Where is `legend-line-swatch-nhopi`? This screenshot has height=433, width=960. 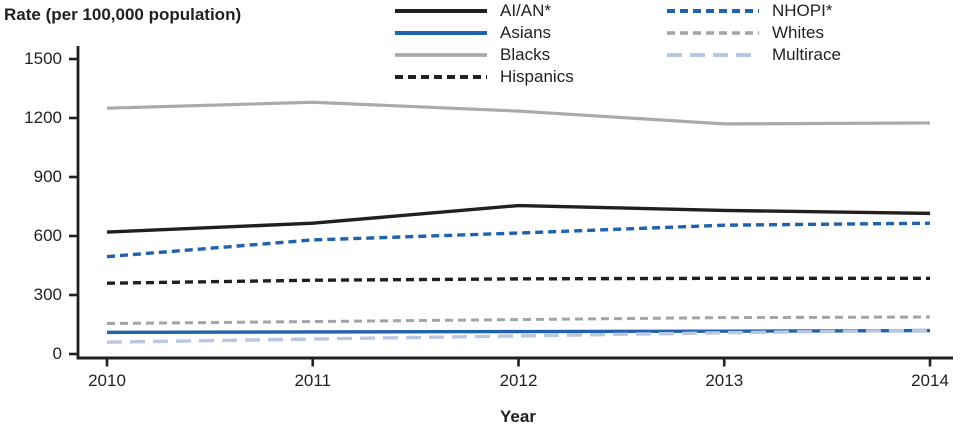
legend-line-swatch-nhopi is located at coordinates (713, 11).